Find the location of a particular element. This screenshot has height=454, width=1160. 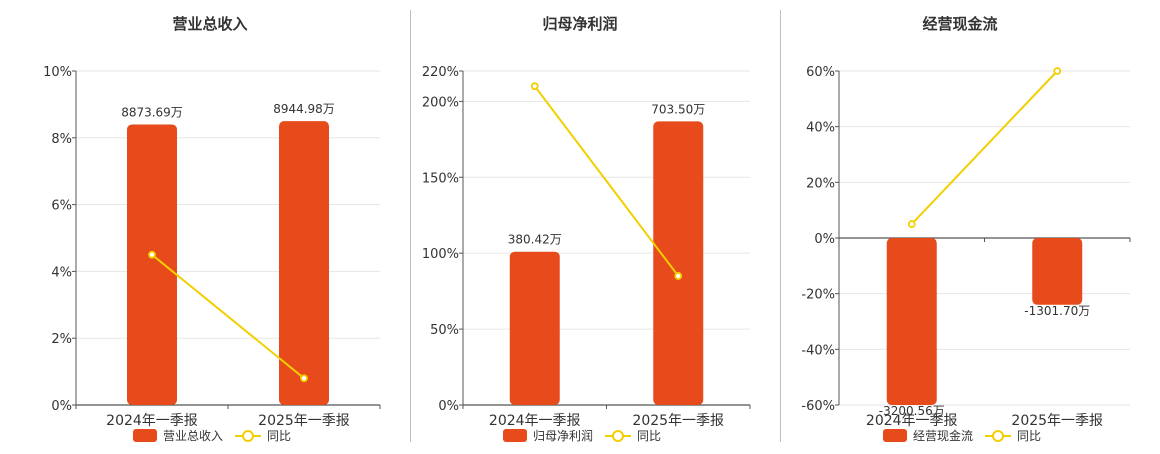

y-tick-label: -20% is located at coordinates (818, 295).